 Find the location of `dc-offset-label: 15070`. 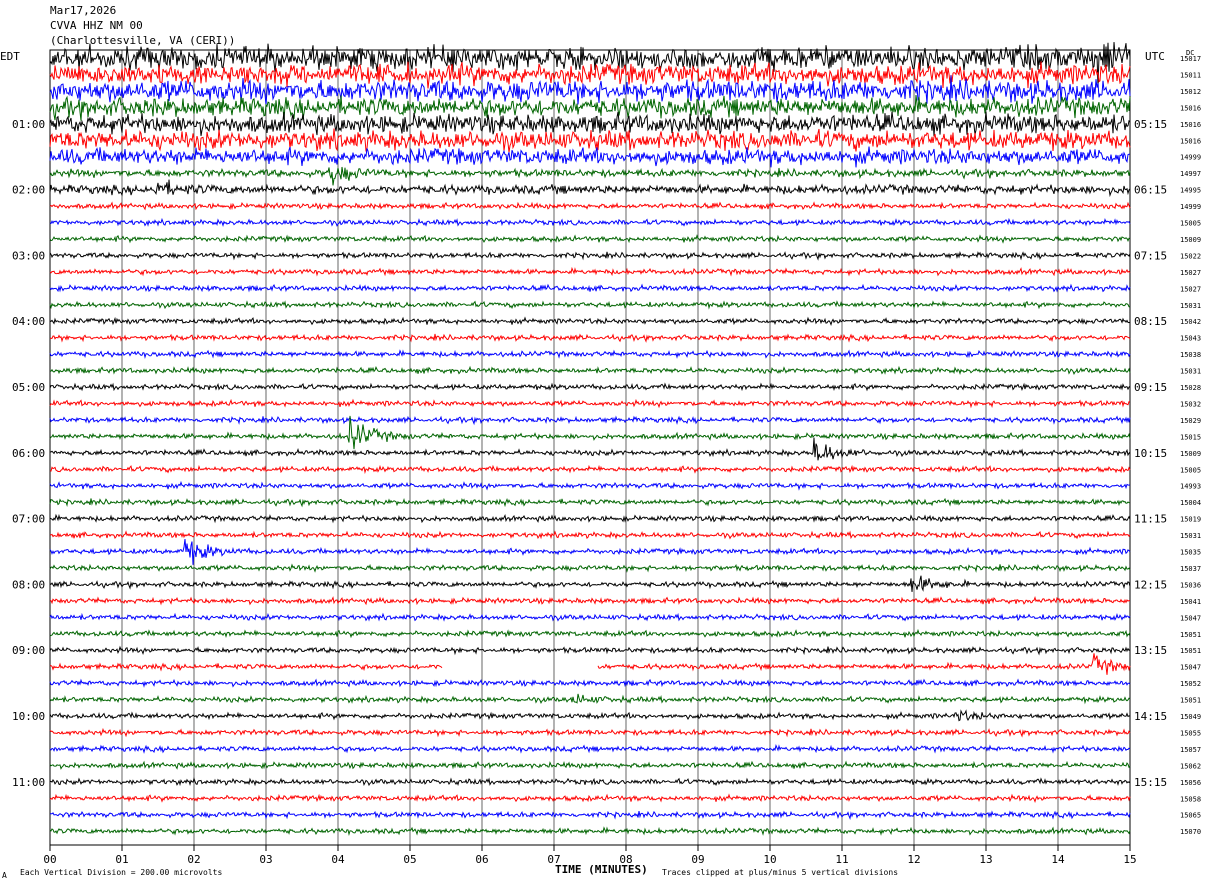

dc-offset-label: 15070 is located at coordinates (1190, 832).